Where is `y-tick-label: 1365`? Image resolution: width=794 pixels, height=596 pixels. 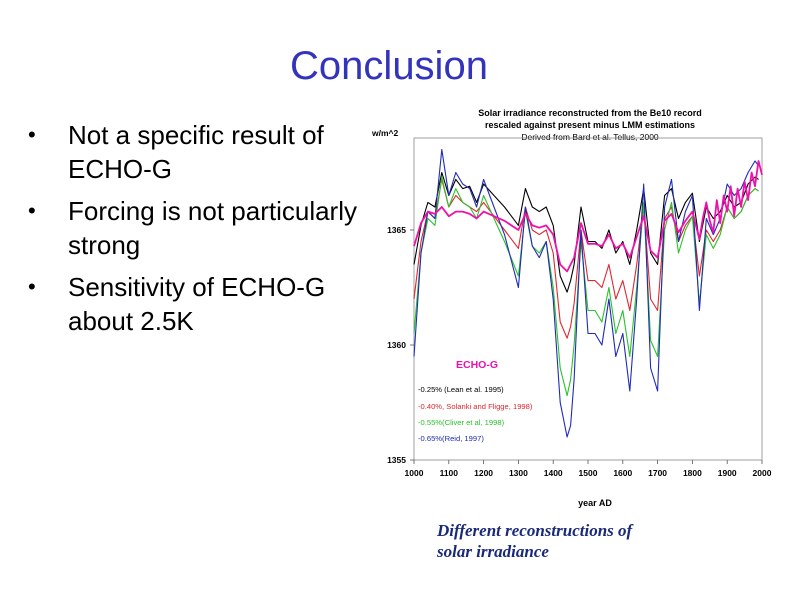
y-tick-label: 1365 is located at coordinates (396, 230).